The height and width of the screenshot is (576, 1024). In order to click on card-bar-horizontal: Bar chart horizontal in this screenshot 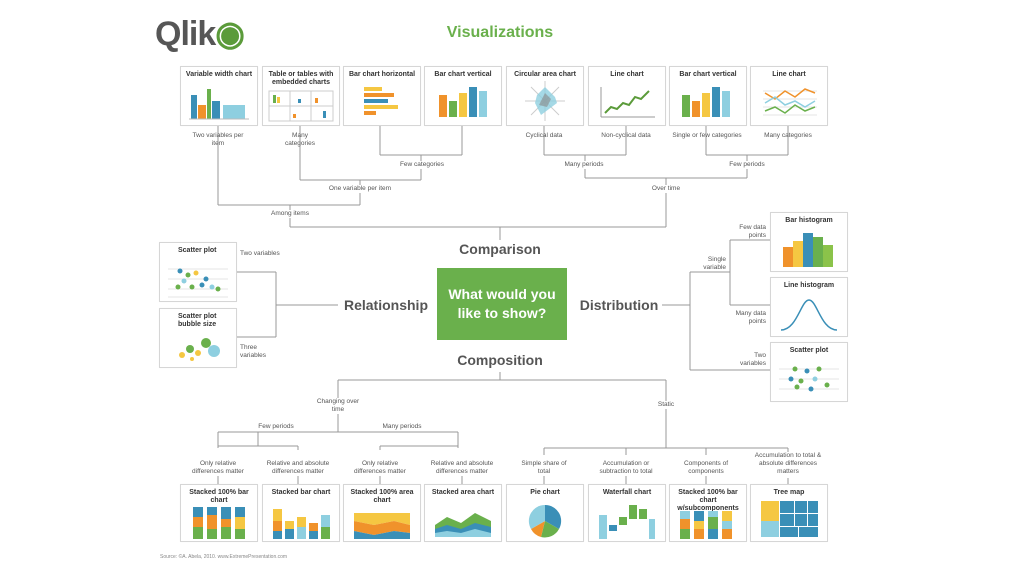, I will do `click(382, 96)`.